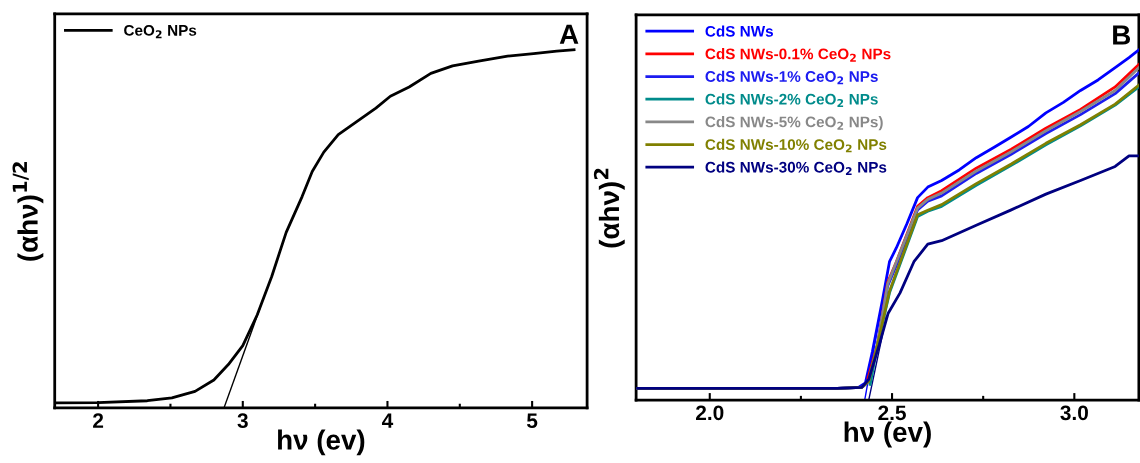 Image resolution: width=1140 pixels, height=463 pixels. What do you see at coordinates (1122, 35) in the screenshot?
I see `text: B` at bounding box center [1122, 35].